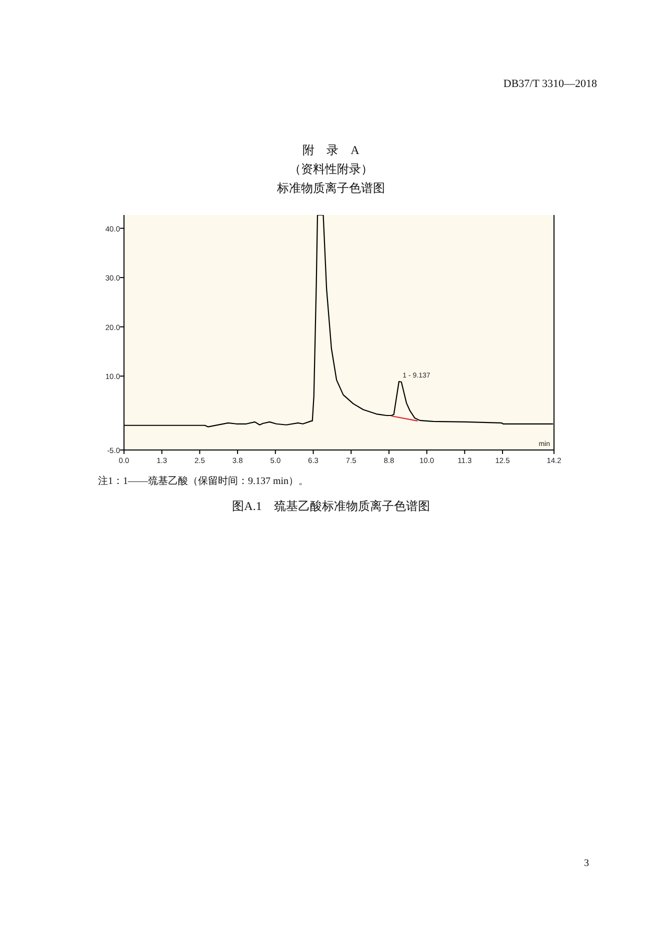  Describe the element at coordinates (586, 863) in the screenshot. I see `annotation: 3` at that location.